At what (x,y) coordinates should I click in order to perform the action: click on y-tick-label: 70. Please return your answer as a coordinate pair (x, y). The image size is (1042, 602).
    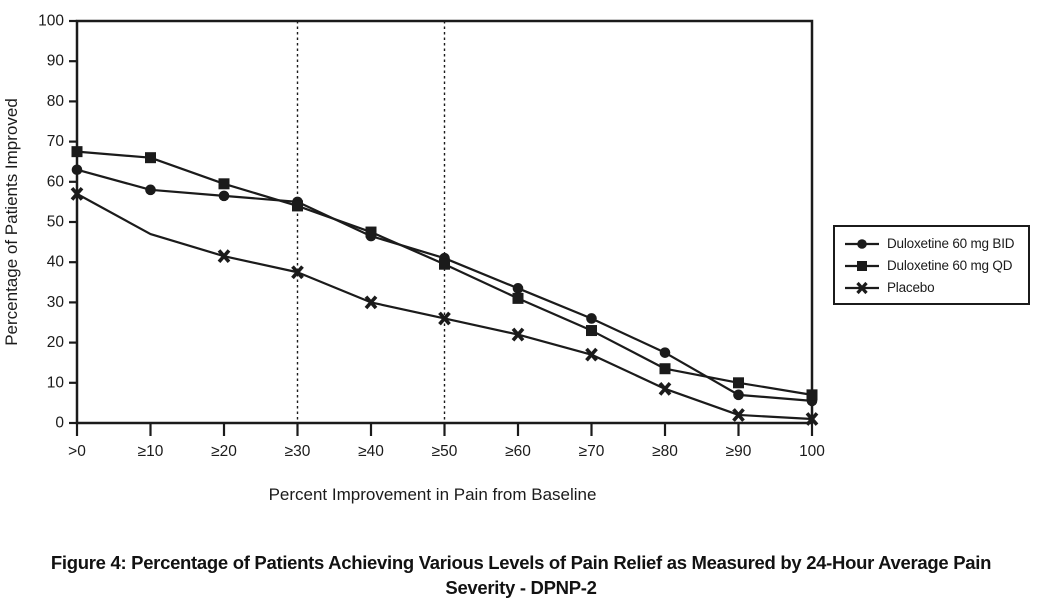
    Looking at the image, I should click on (56, 141).